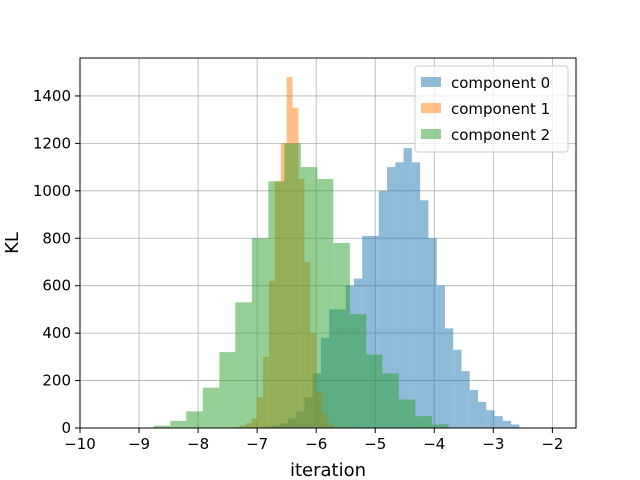  I want to click on x-axis-label: iteration, so click(328, 470).